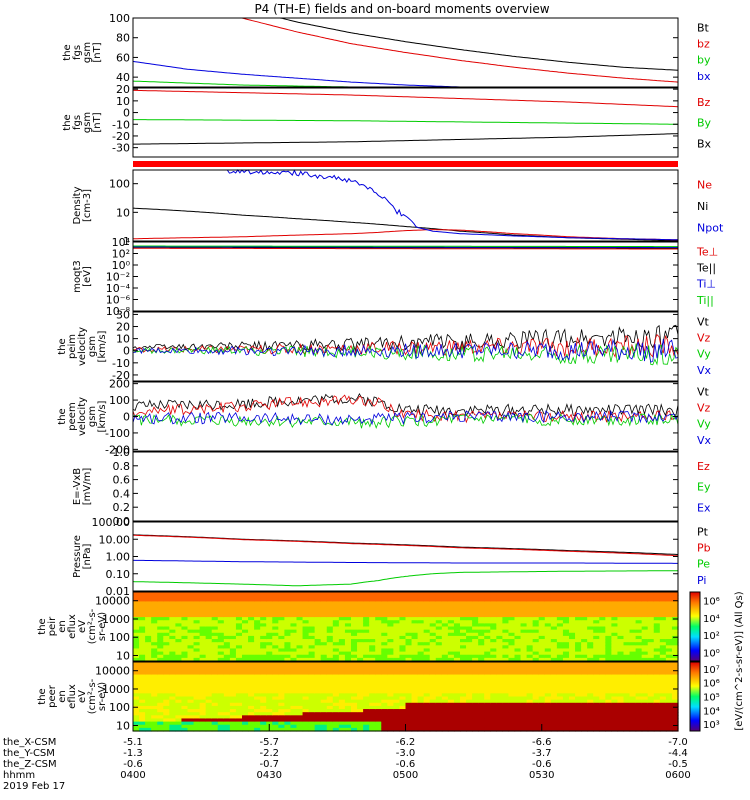 The image size is (750, 800). I want to click on y-tick-label: -20, so click(121, 136).